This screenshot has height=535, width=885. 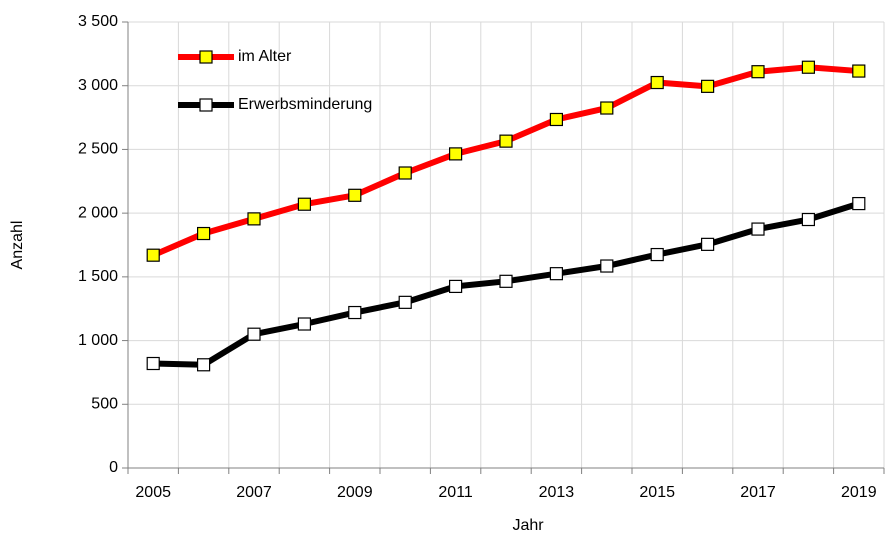 What do you see at coordinates (859, 492) in the screenshot?
I see `x-tick-label: 2019` at bounding box center [859, 492].